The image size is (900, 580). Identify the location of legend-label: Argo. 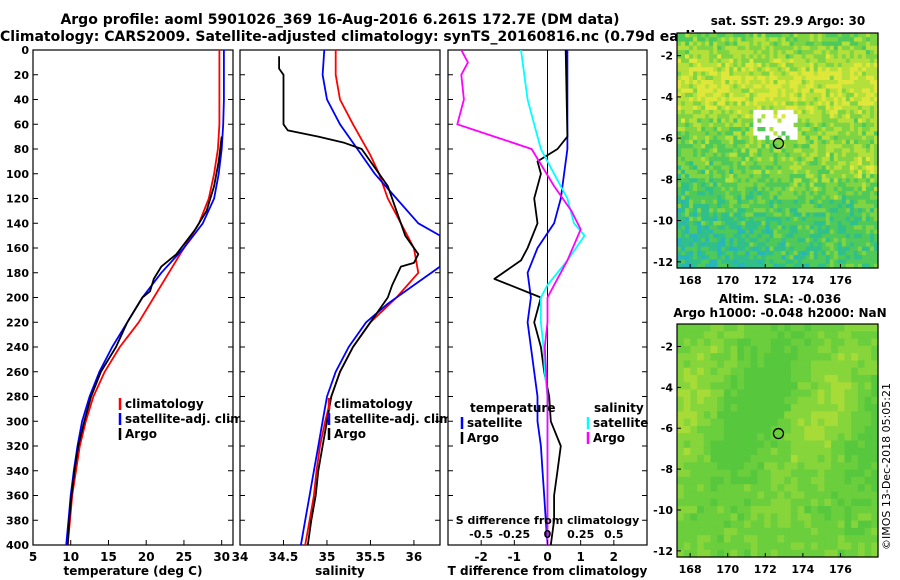
(350, 434).